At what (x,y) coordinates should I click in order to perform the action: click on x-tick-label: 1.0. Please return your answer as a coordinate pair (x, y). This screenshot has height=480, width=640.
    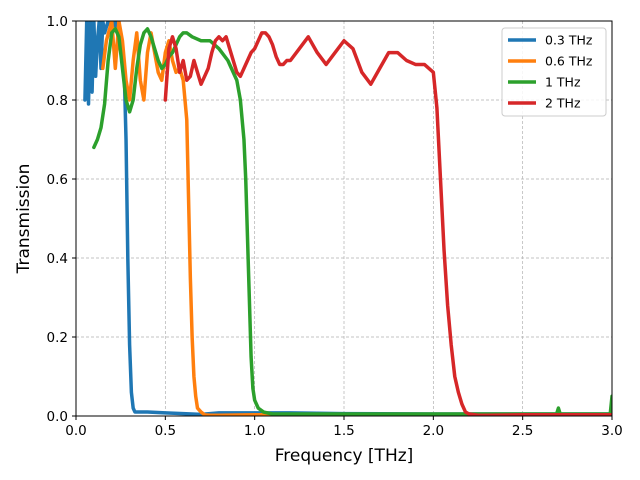
    Looking at the image, I should click on (254, 431).